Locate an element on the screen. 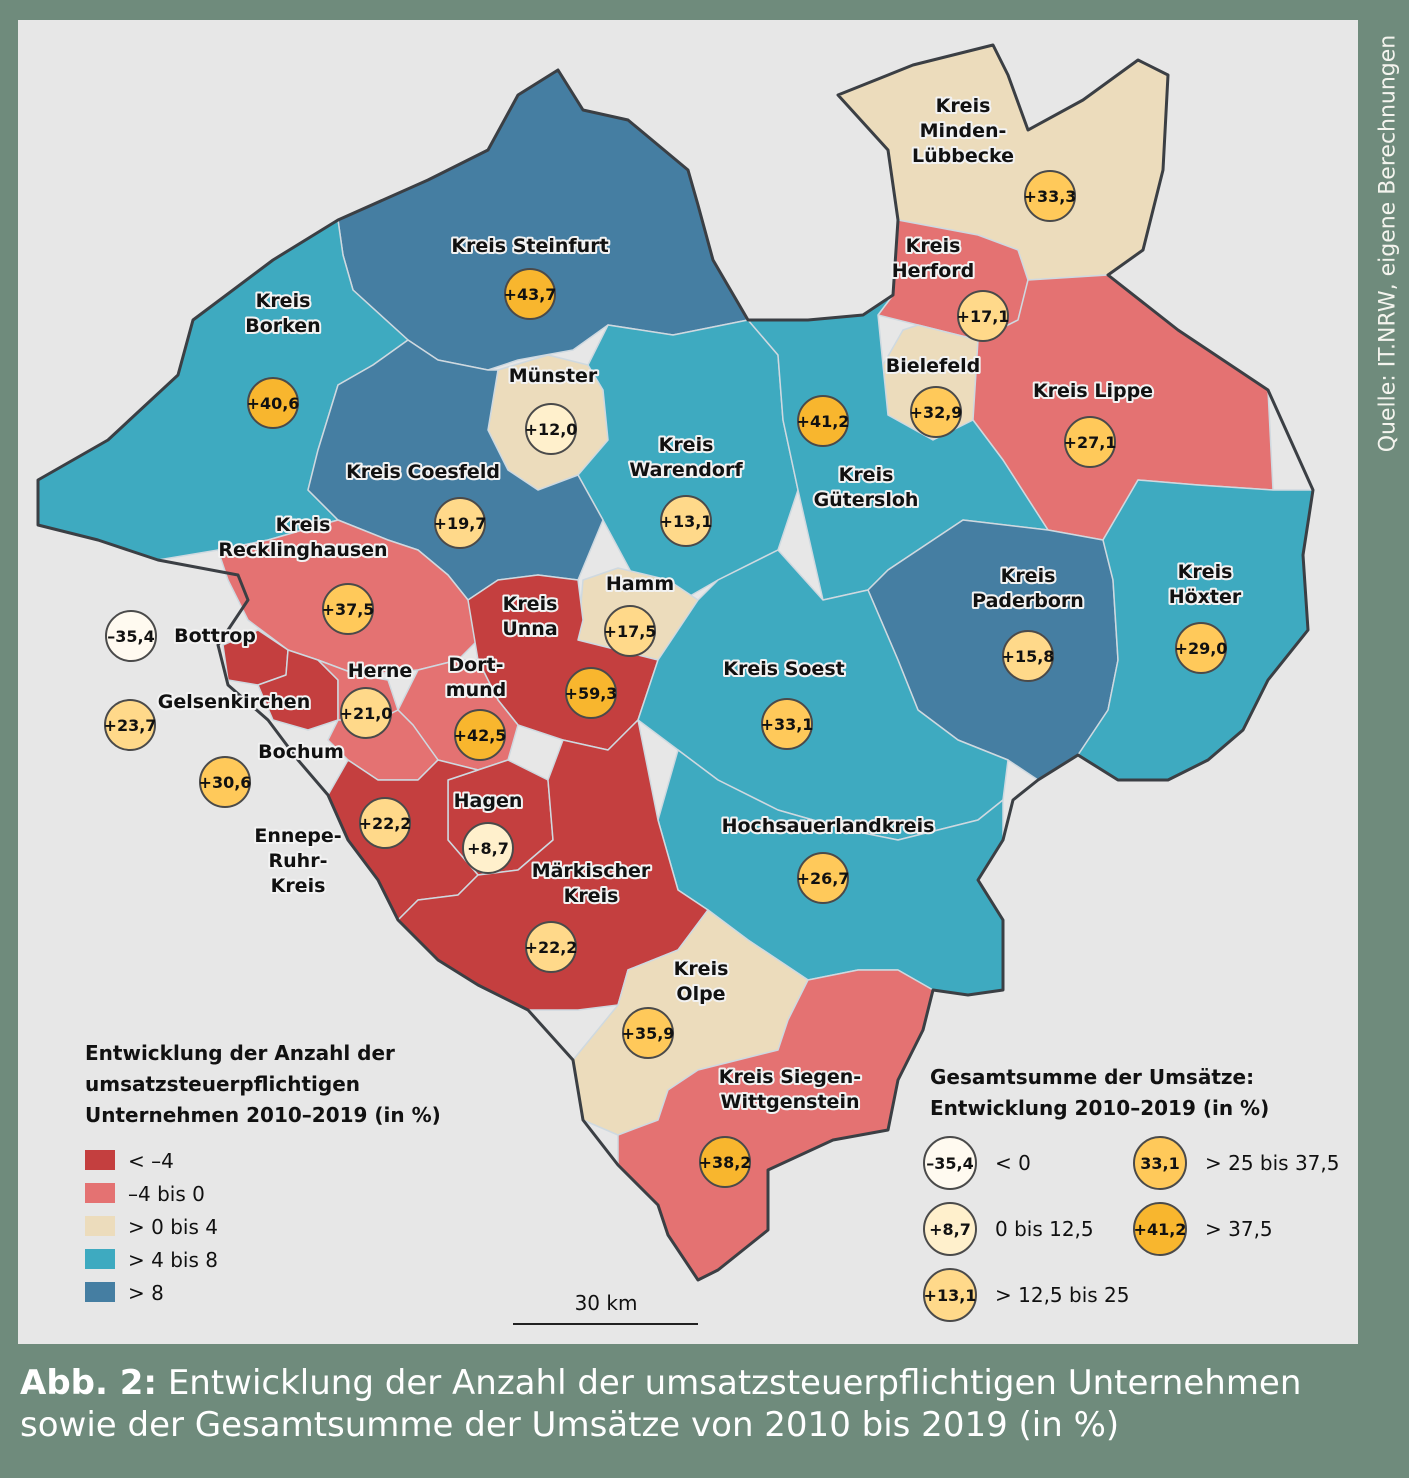  revenue-value-kreis-borken: +40,6 is located at coordinates (273, 403).